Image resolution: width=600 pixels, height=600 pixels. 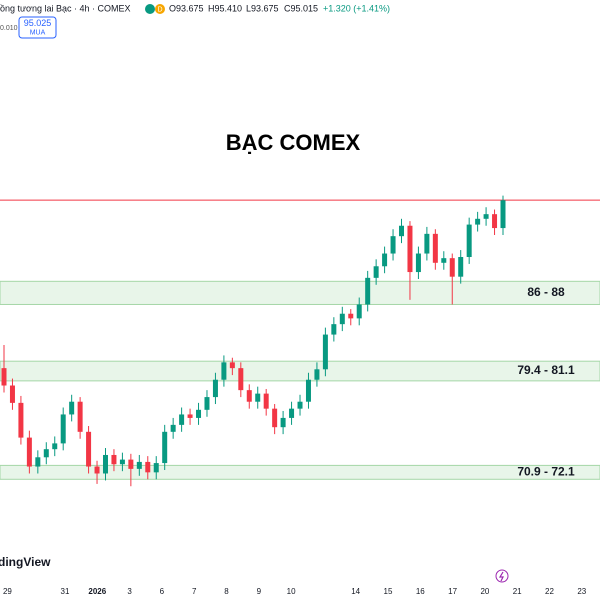 I want to click on ohlc-value: H95.410, so click(x=225, y=8).